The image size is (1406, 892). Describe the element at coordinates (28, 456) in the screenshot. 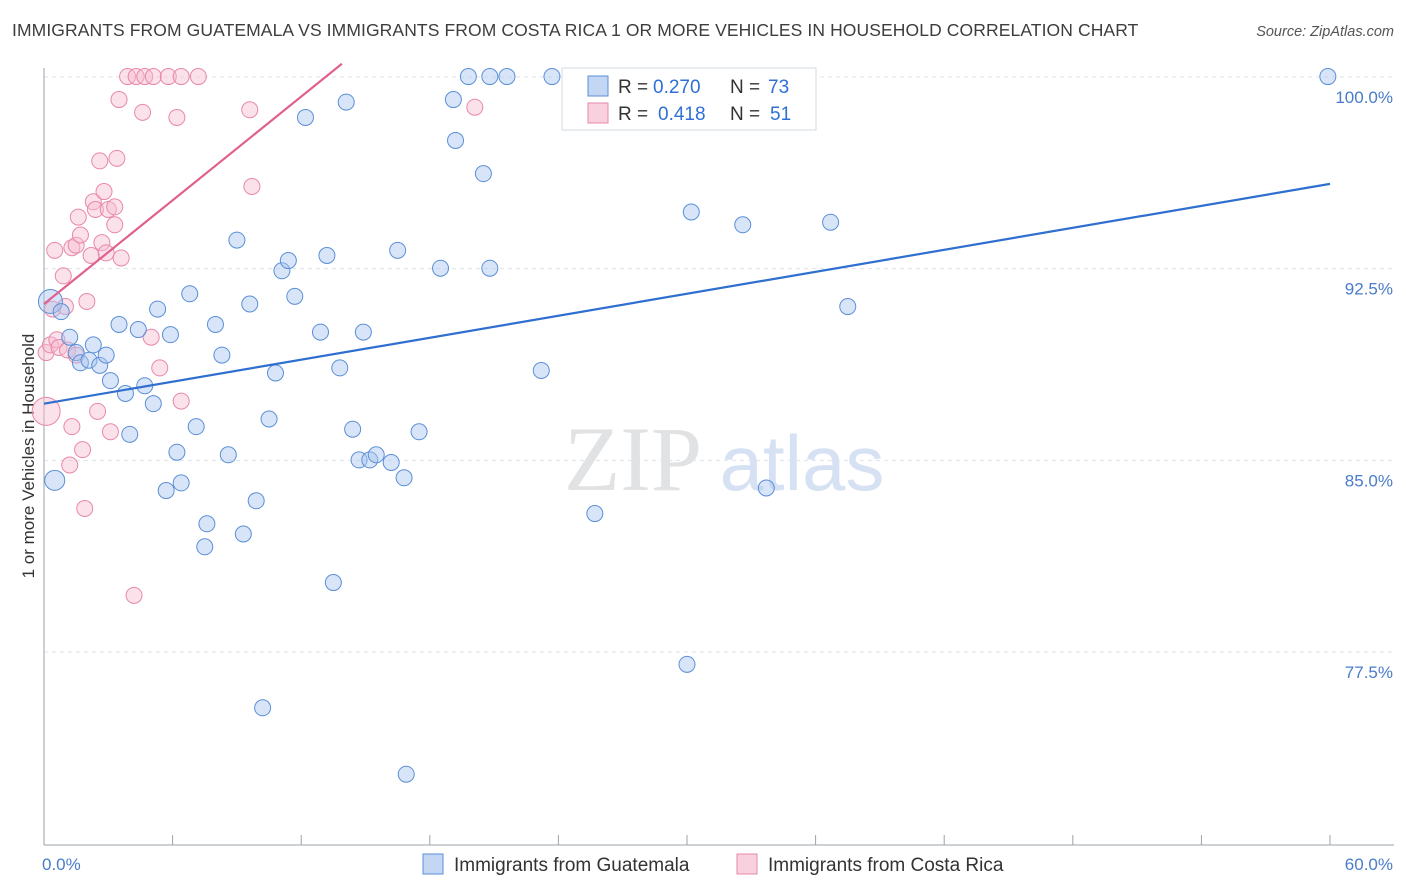

I see `y-axis-title: 1 or more Vehicles in Household` at that location.